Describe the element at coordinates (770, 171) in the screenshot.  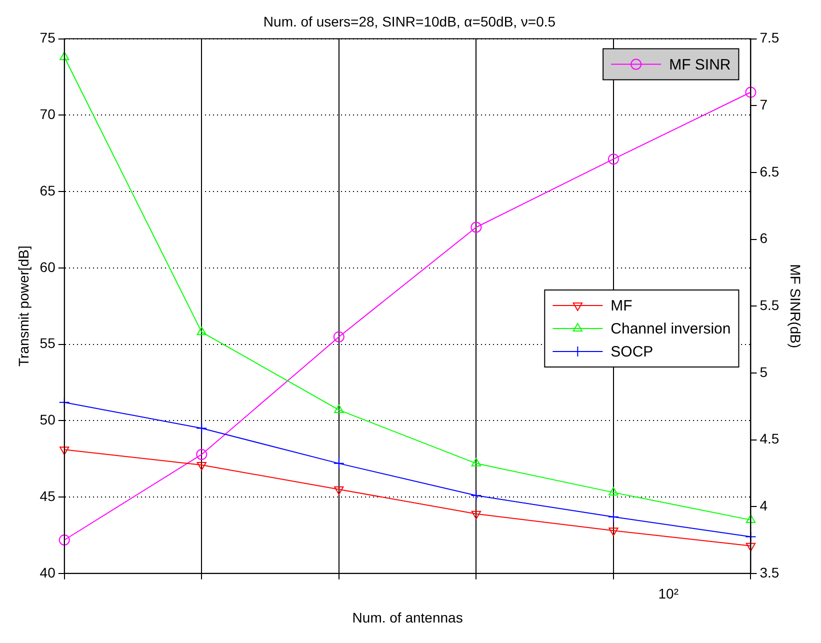
I see `y2-tick-label: 6.5` at that location.